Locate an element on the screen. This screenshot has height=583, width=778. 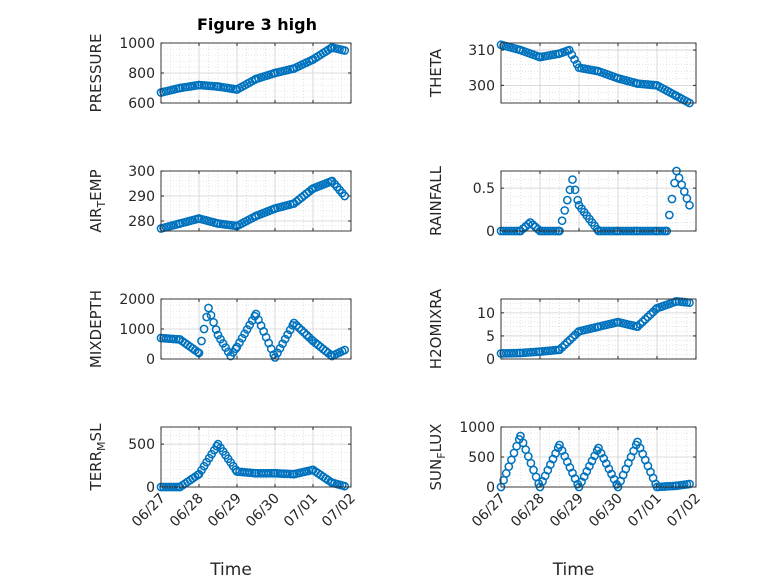
y-tick-label: 280 is located at coordinates (141, 222).